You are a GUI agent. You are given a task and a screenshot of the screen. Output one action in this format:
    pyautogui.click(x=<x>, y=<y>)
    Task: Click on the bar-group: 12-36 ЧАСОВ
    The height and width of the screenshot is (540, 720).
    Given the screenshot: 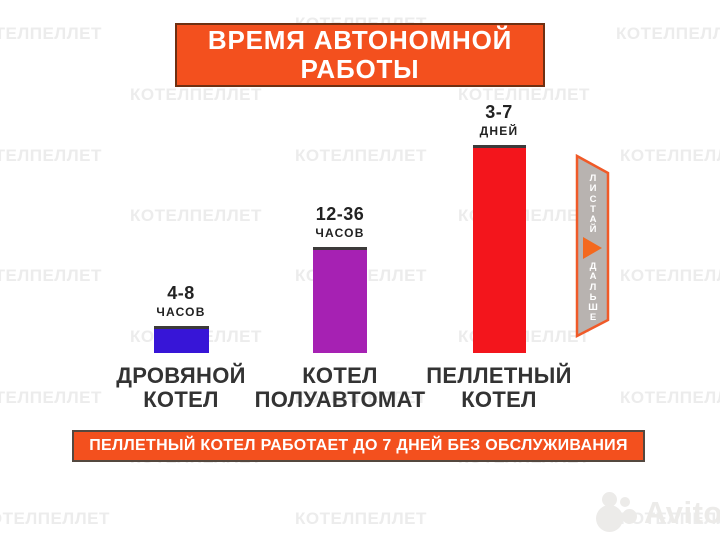 What is the action you would take?
    pyautogui.click(x=340, y=278)
    